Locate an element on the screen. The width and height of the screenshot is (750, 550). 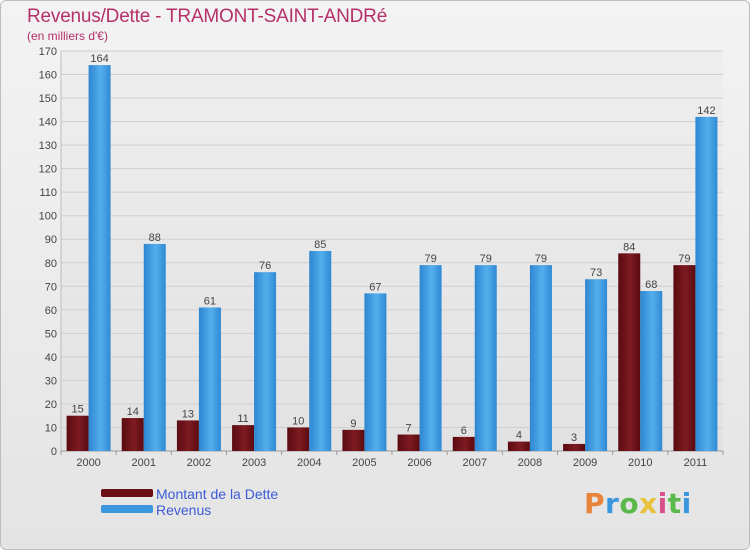
x-tick-label: 2005 is located at coordinates (364, 463).